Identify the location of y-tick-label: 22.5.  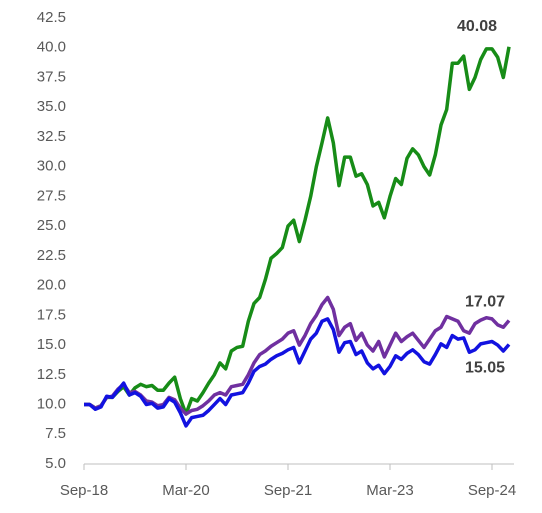
(51, 255).